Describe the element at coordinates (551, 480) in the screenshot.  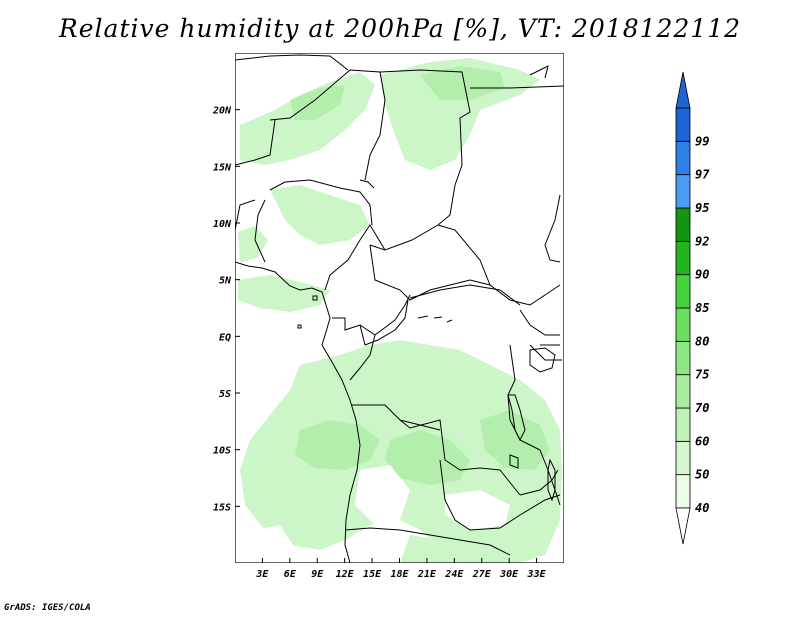
I see `lake-malawi` at that location.